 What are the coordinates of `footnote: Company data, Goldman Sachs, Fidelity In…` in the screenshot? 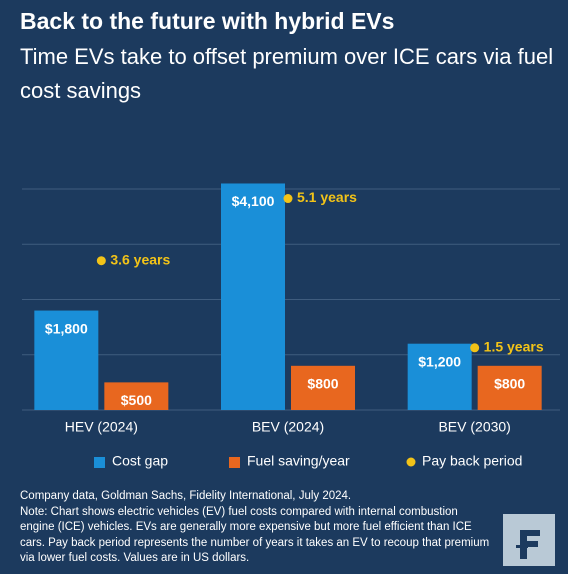 It's located at (255, 528).